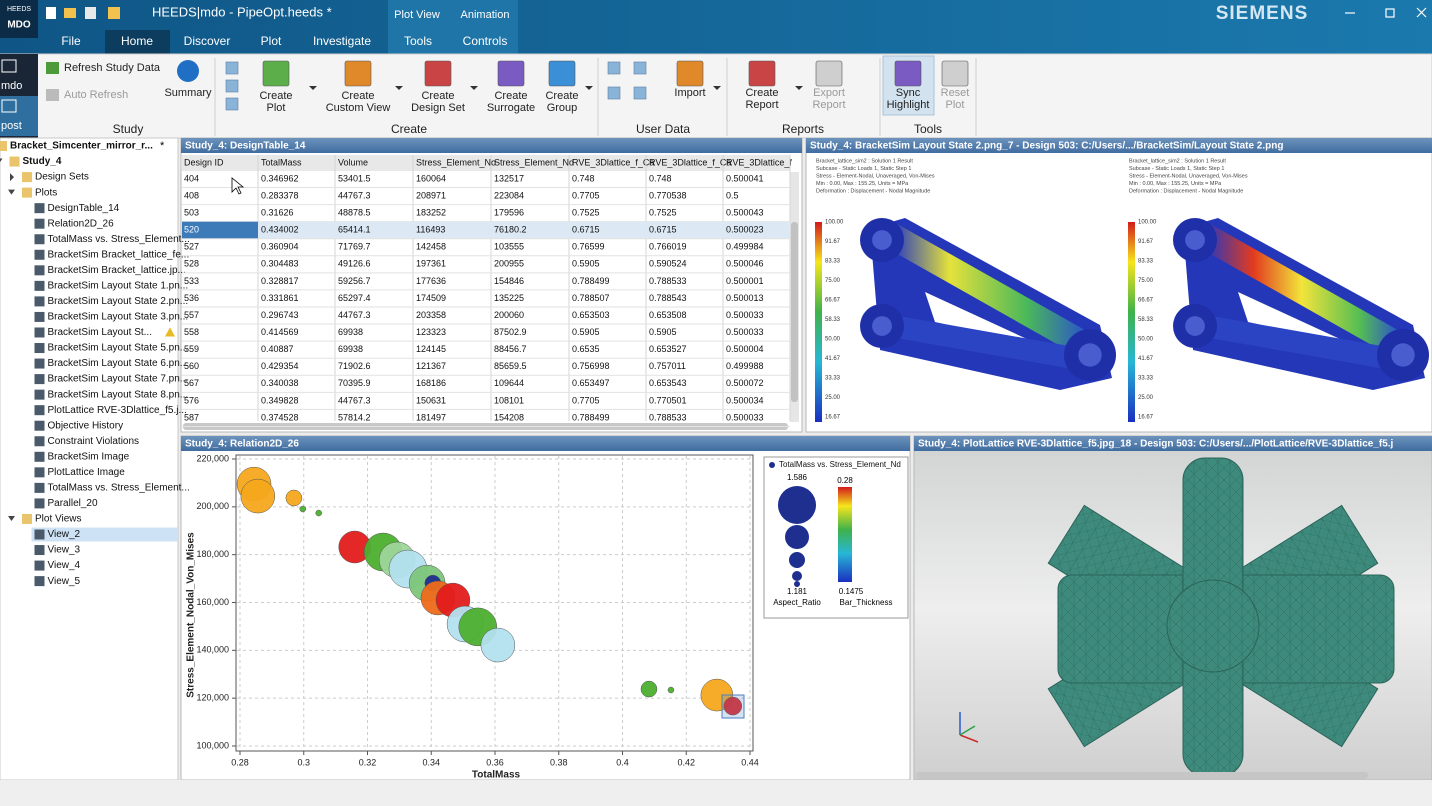 The height and width of the screenshot is (806, 1432). What do you see at coordinates (191, 178) in the screenshot?
I see `table-cell: 404` at bounding box center [191, 178].